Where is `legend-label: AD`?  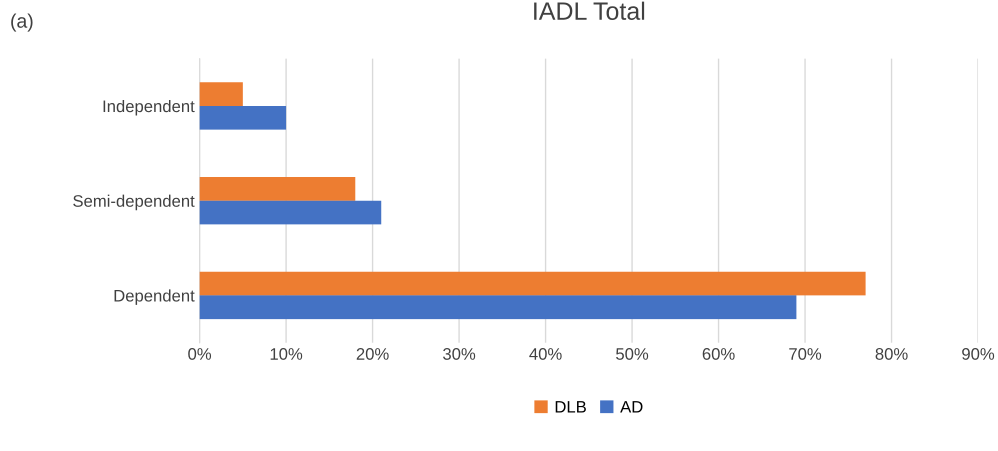 legend-label: AD is located at coordinates (631, 407).